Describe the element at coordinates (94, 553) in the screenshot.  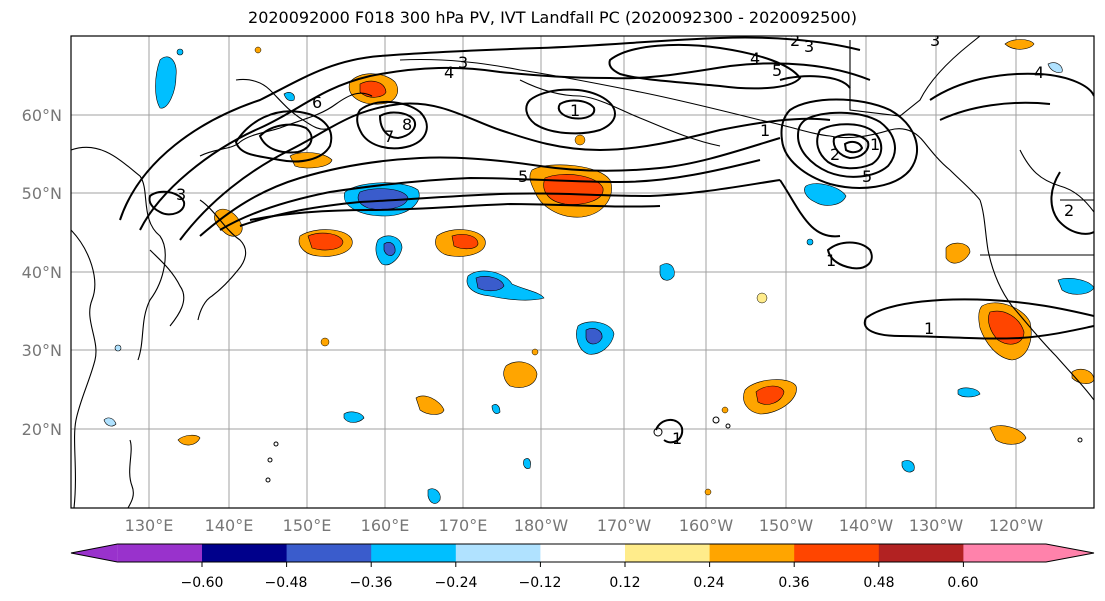
I see `colorbar-extend-low` at that location.